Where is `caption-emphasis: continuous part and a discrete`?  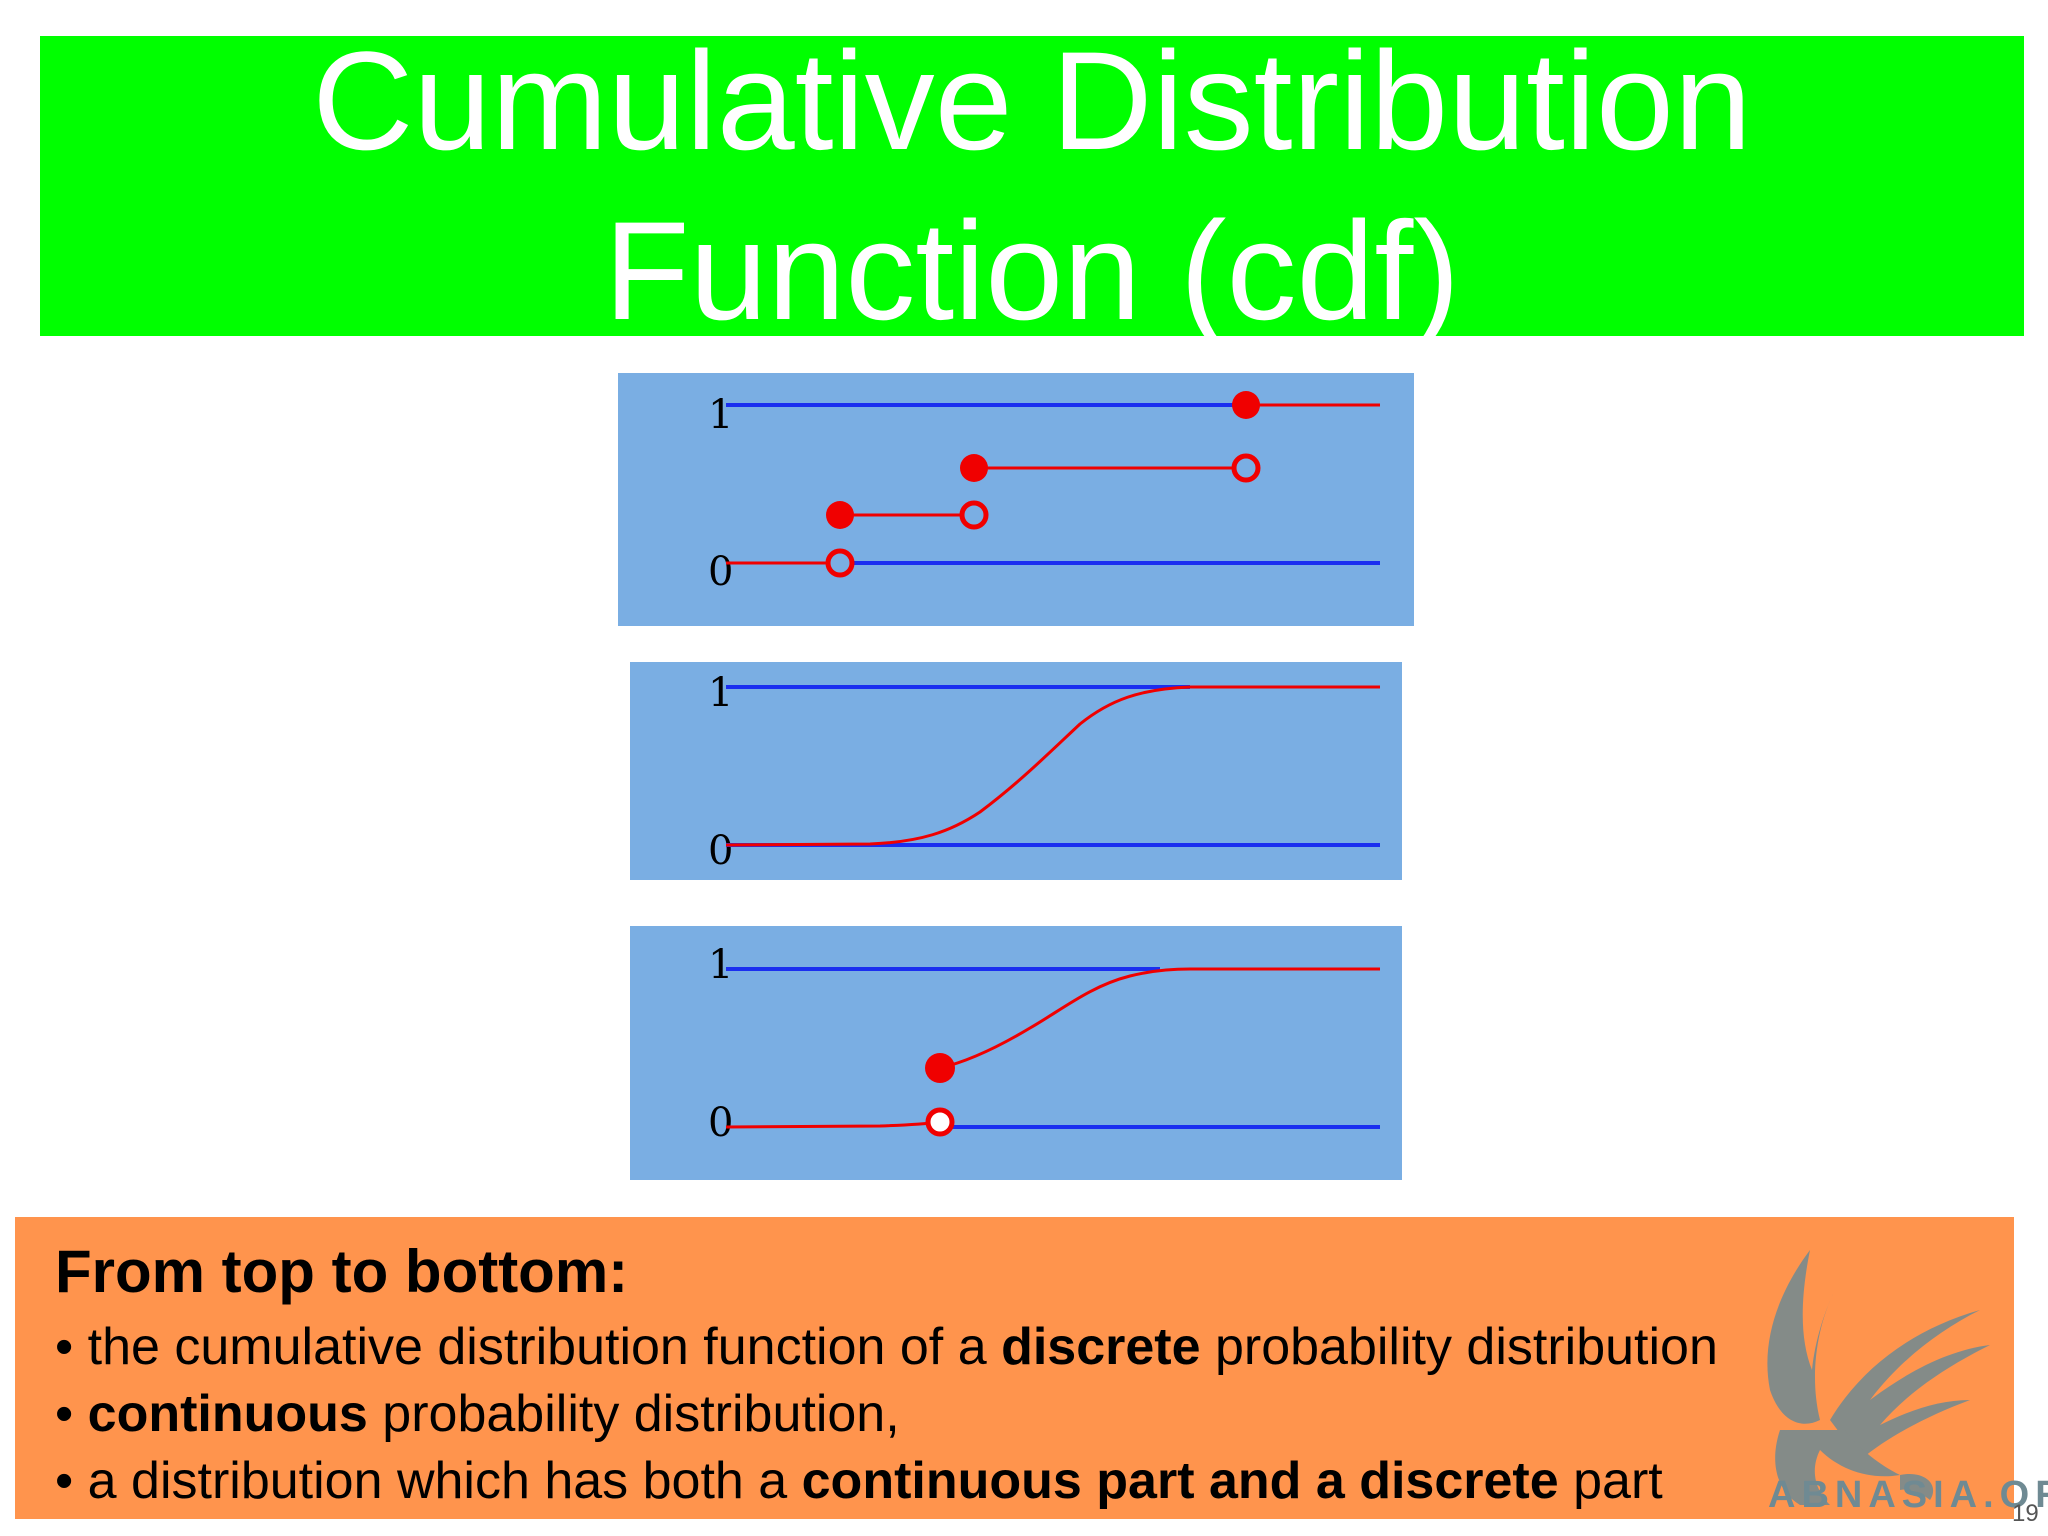
caption-emphasis: continuous part and a discrete is located at coordinates (1180, 1481).